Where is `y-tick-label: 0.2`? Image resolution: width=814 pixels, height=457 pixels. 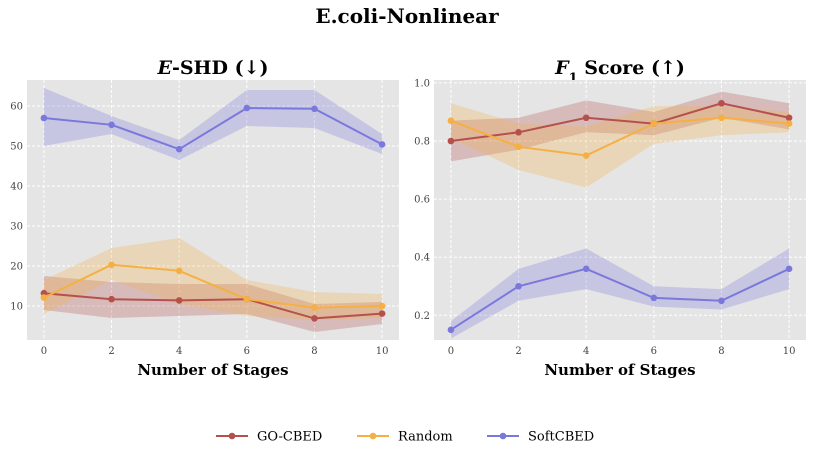 y-tick-label: 0.2 is located at coordinates (422, 316).